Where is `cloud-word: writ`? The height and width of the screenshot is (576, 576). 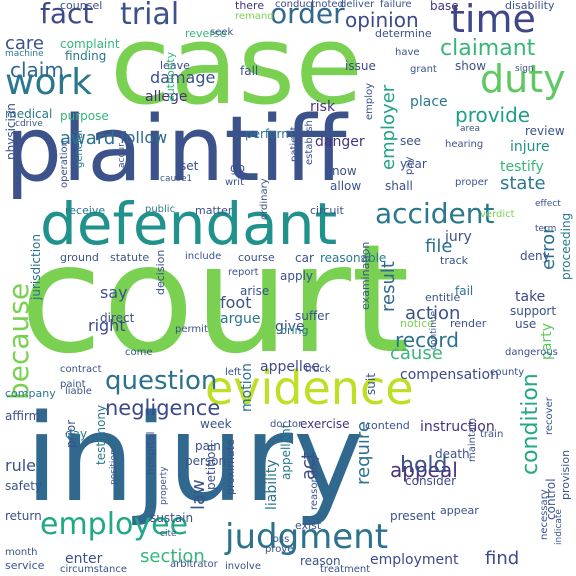
cloud-word: writ is located at coordinates (234, 182).